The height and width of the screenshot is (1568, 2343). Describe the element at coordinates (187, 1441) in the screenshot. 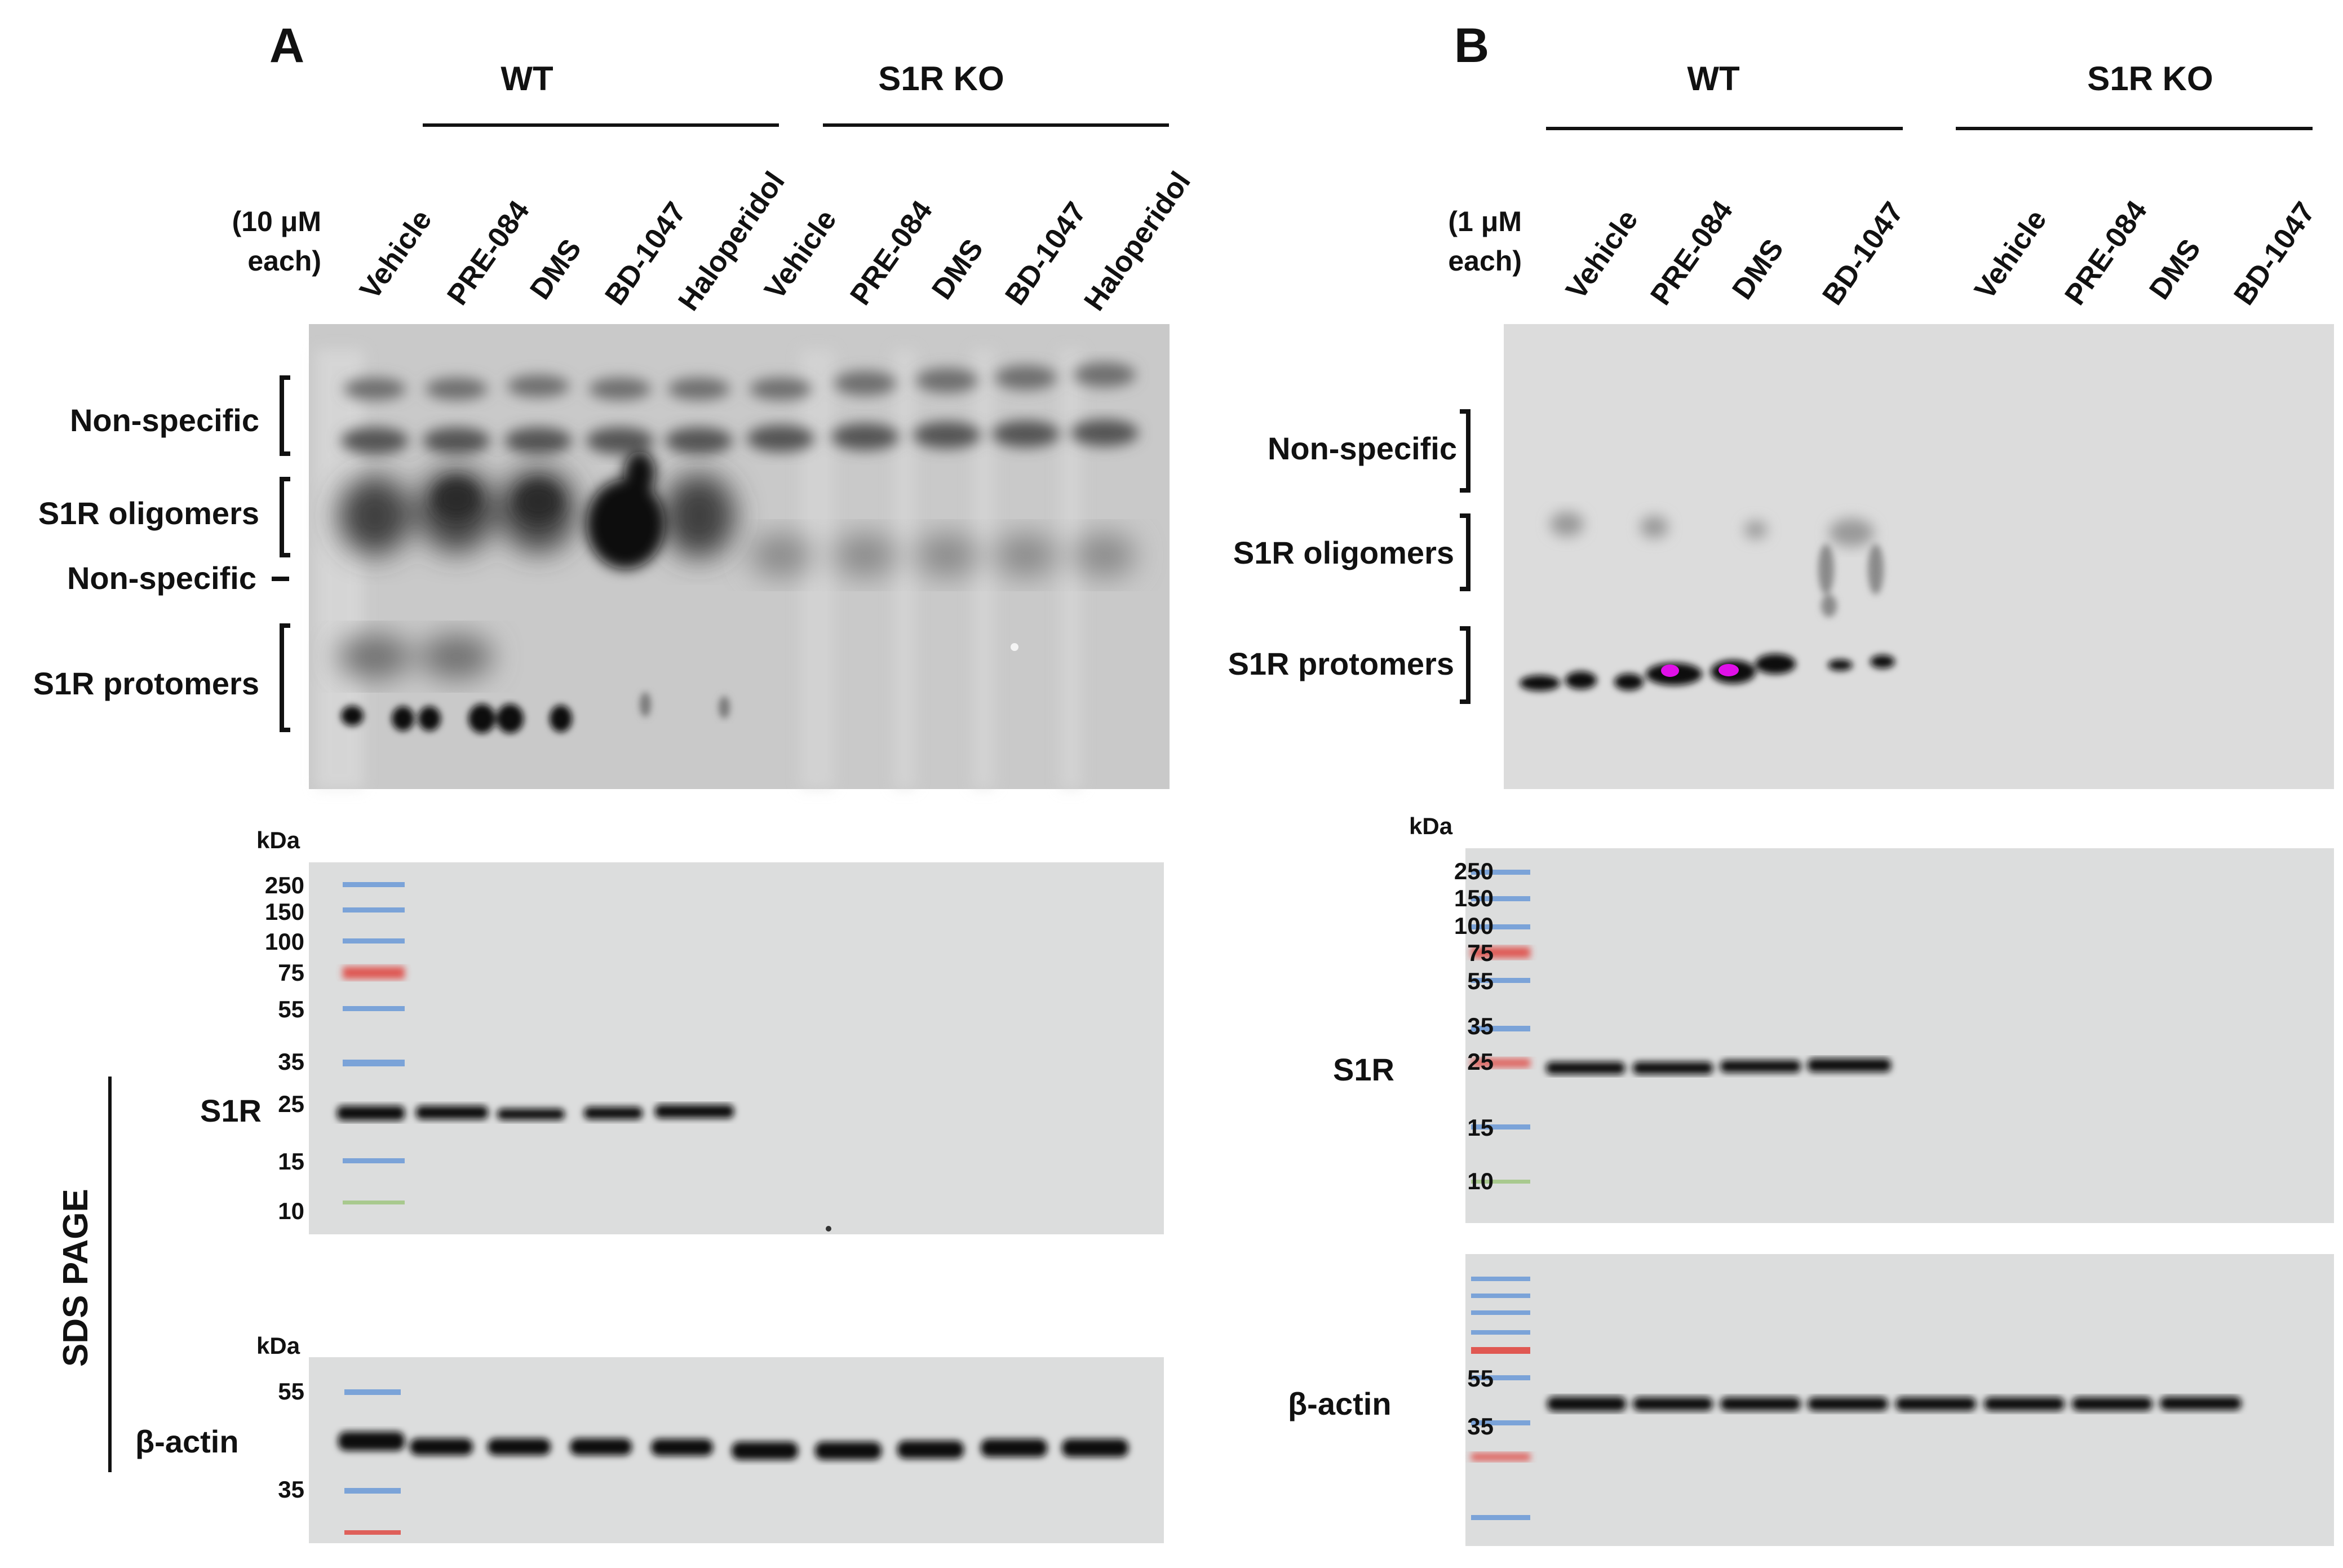

I see `panel-a-actin-label: β-actin` at that location.